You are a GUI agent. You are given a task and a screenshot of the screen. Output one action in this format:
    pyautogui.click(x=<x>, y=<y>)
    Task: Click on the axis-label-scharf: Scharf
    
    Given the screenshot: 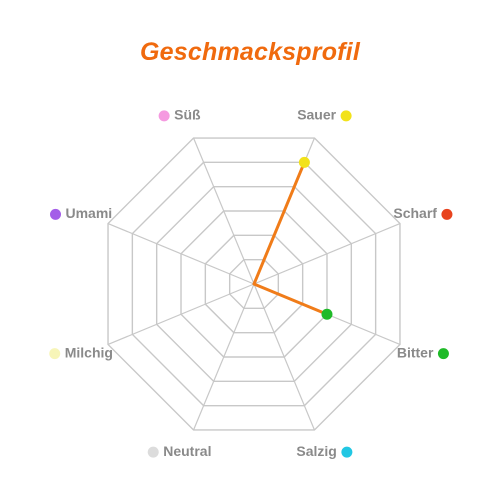 What is the action you would take?
    pyautogui.click(x=423, y=213)
    